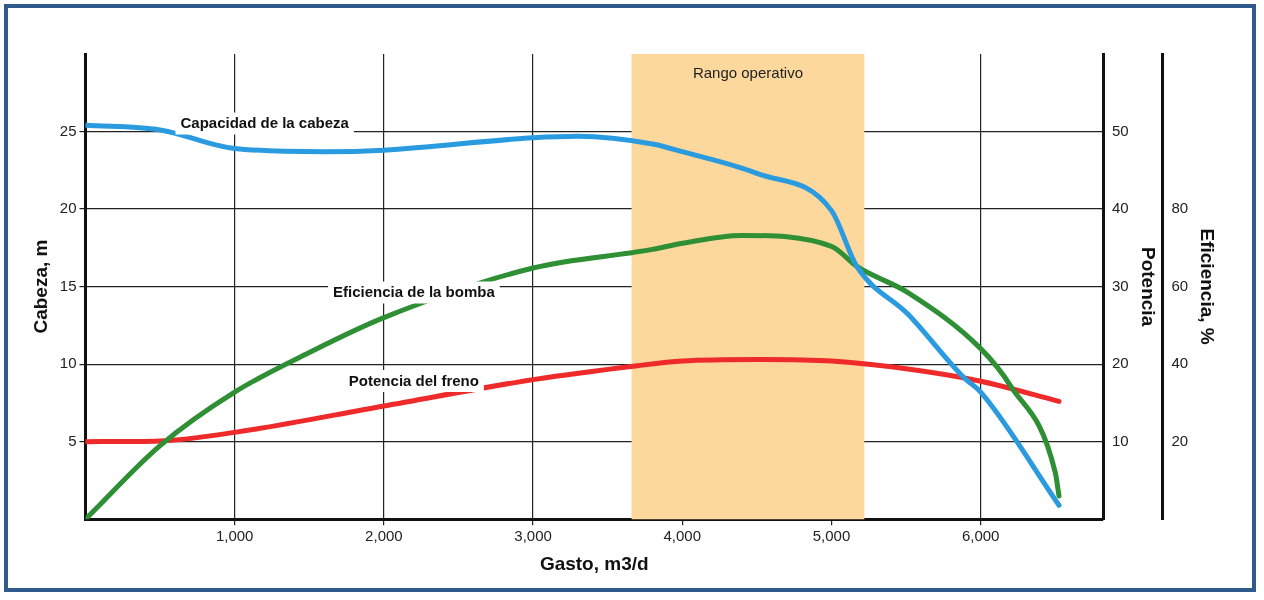 This screenshot has height=600, width=1264. Describe the element at coordinates (1180, 363) in the screenshot. I see `y3-tick-label: 40` at that location.